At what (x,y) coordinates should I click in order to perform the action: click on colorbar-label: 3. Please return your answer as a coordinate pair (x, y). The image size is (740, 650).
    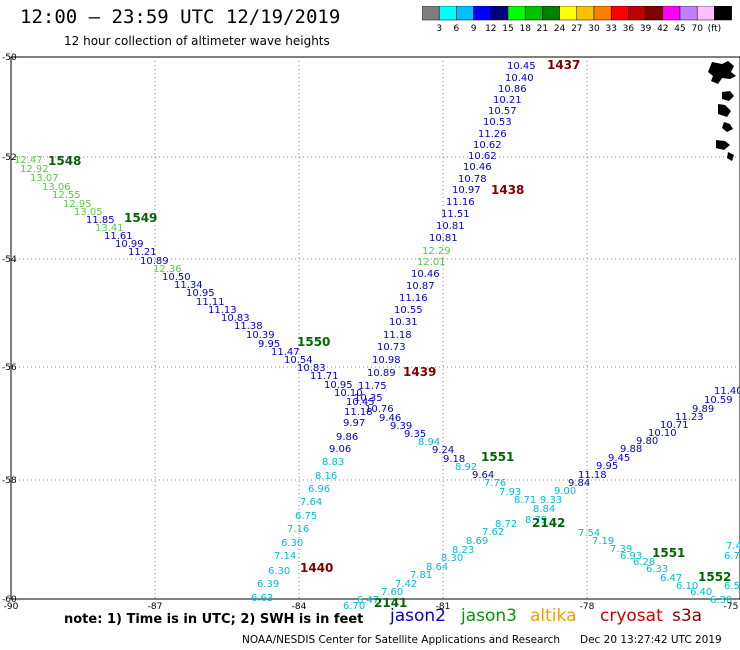
    Looking at the image, I should click on (439, 29).